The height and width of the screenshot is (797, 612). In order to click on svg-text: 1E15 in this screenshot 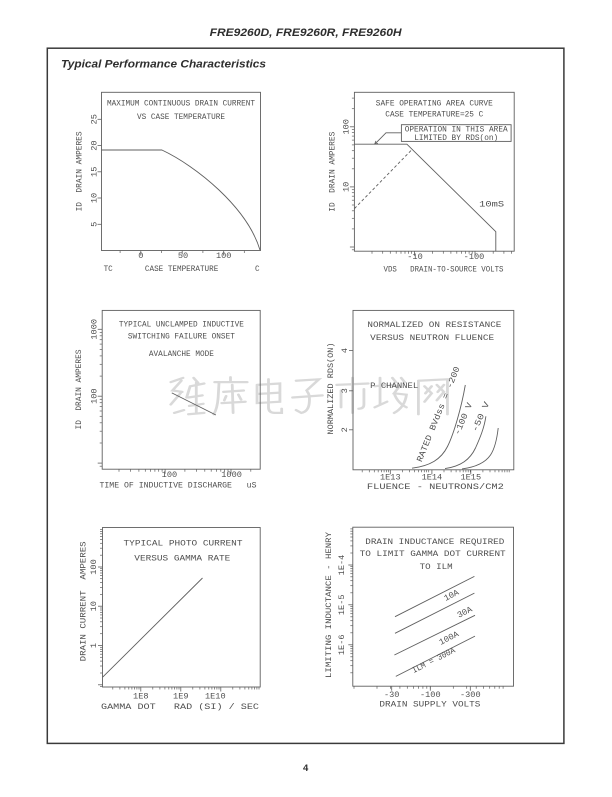, I will do `click(470, 477)`.